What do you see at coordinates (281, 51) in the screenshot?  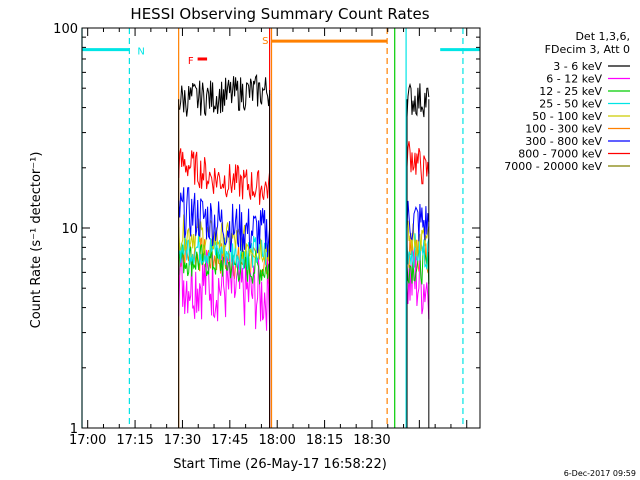 I see `annotations: N F S` at bounding box center [281, 51].